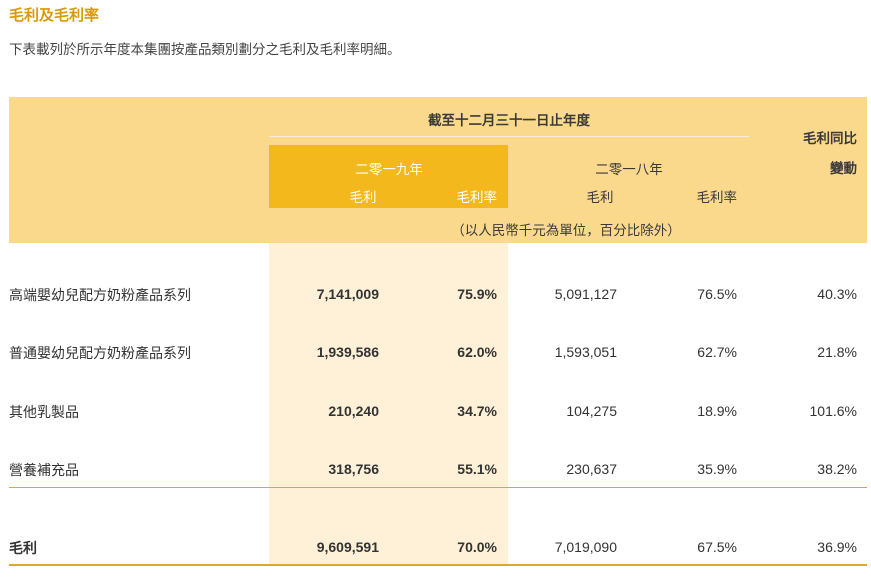  Describe the element at coordinates (600, 198) in the screenshot. I see `gross-profit-2018-header: 毛利` at that location.